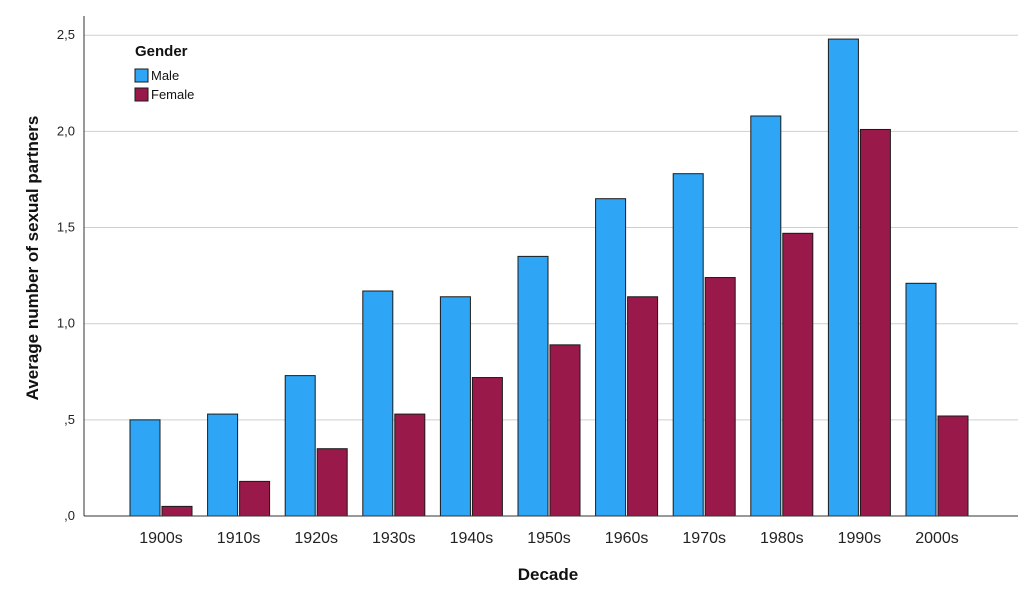  I want to click on bar-female-1990s, so click(875, 322).